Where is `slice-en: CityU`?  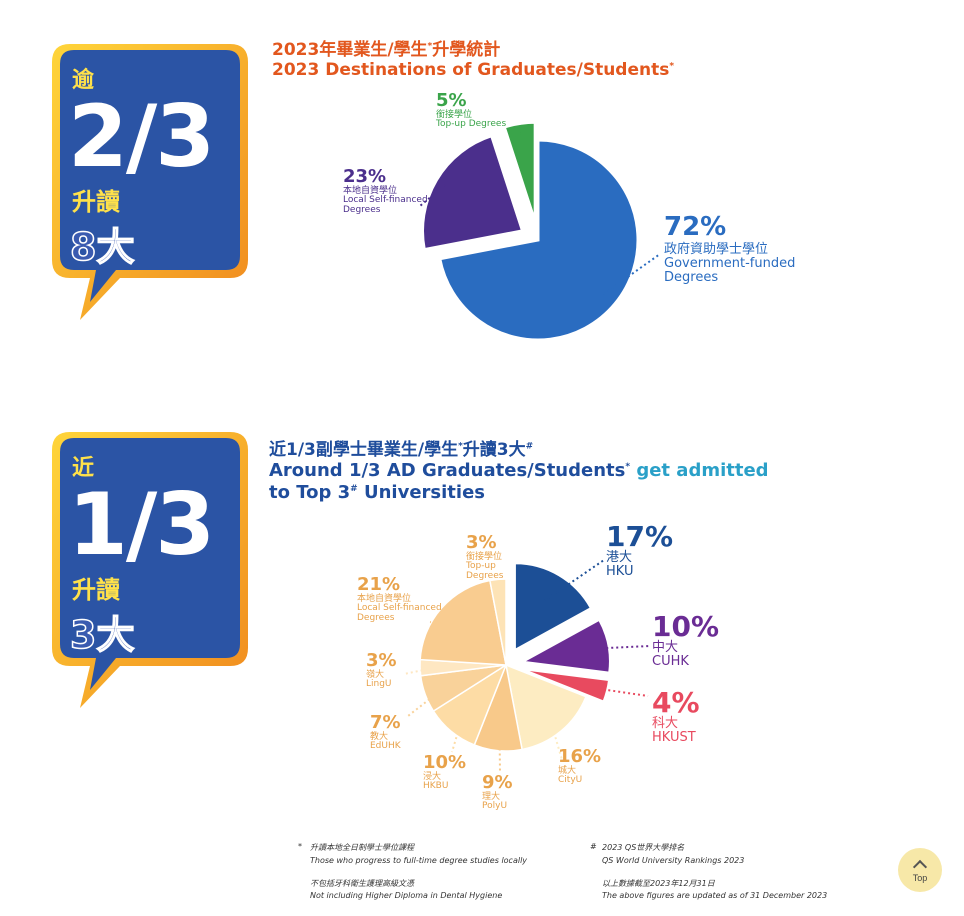
slice-en: CityU is located at coordinates (570, 780).